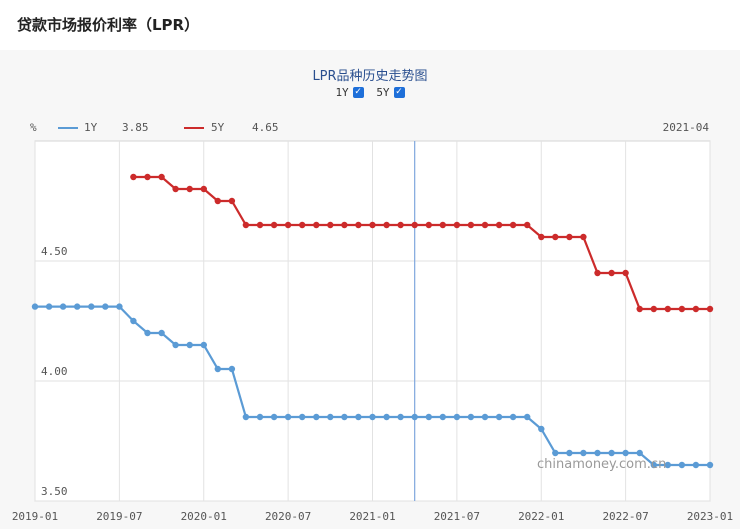  What do you see at coordinates (349, 92) in the screenshot?
I see `toggle-1y: 1Y ✓` at bounding box center [349, 92].